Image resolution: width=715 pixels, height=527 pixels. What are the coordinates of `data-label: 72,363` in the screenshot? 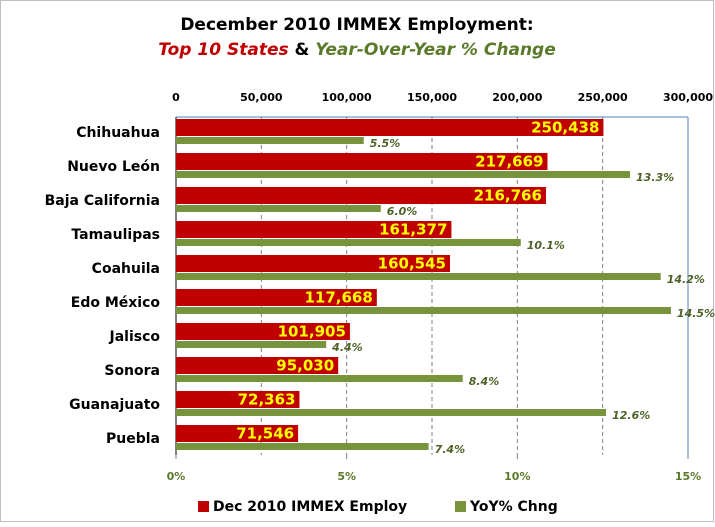 It's located at (267, 400).